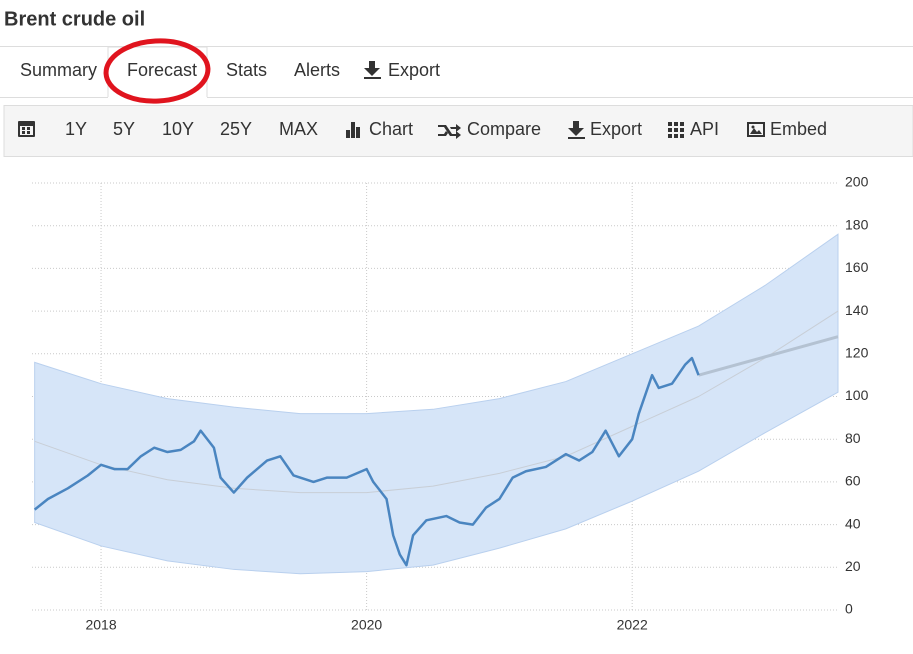 The height and width of the screenshot is (654, 913). I want to click on export-icon, so click(372, 70).